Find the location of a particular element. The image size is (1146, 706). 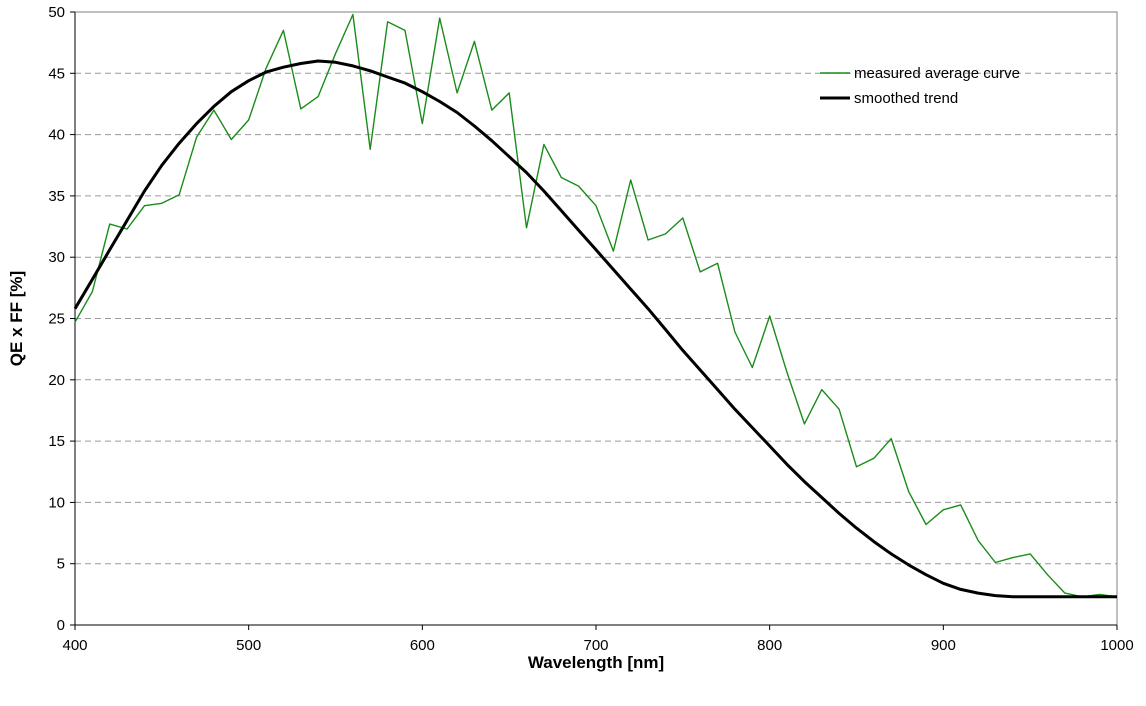

x-tick-label-900: 900 is located at coordinates (943, 645).